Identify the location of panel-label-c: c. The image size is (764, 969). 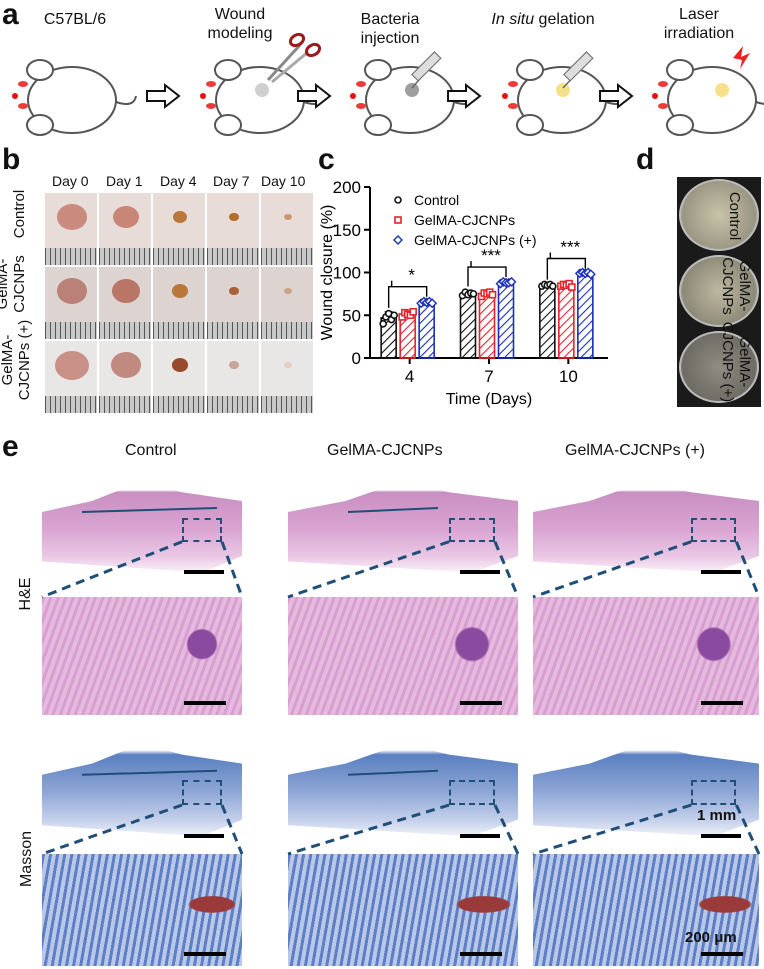
(326, 159).